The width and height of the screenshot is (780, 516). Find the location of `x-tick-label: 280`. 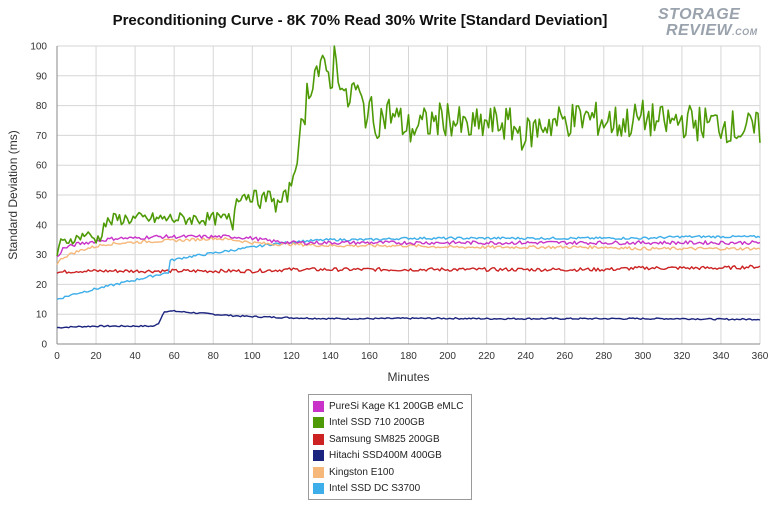

x-tick-label: 280 is located at coordinates (603, 356).